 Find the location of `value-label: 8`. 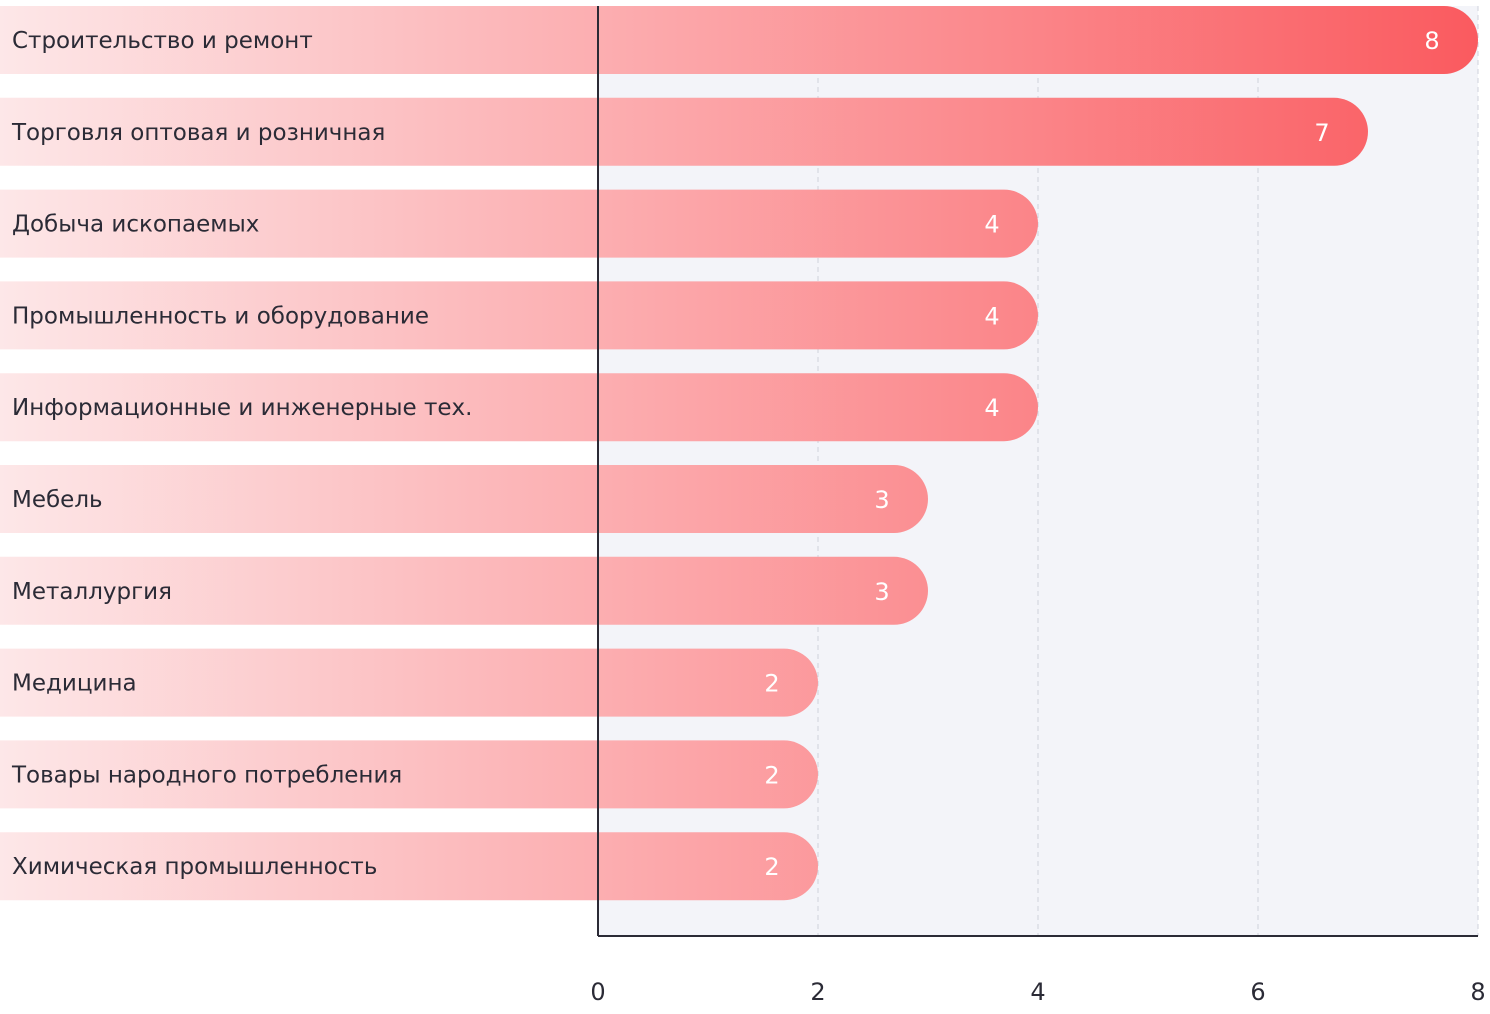

value-label: 8 is located at coordinates (1431, 41).